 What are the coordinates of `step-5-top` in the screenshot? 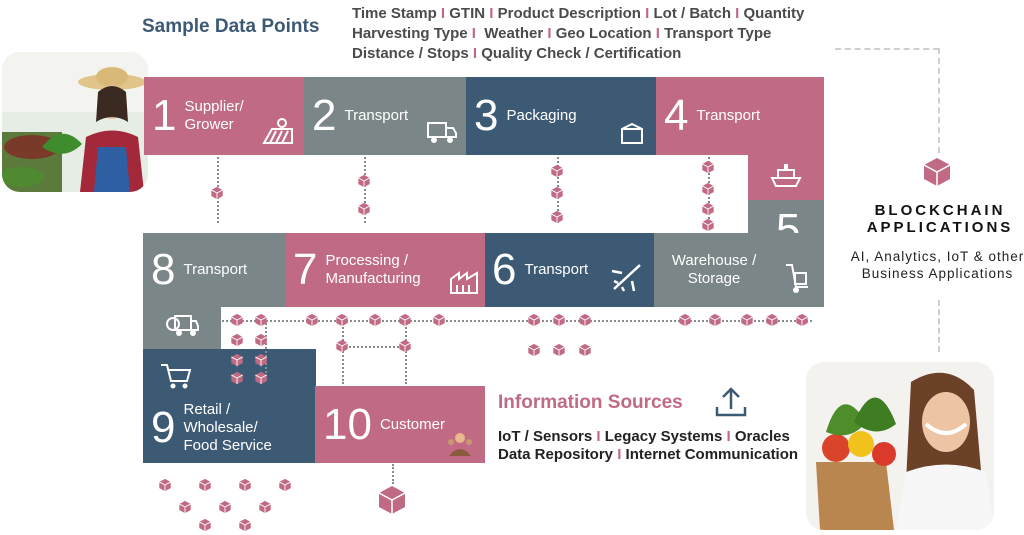 It's located at (786, 217).